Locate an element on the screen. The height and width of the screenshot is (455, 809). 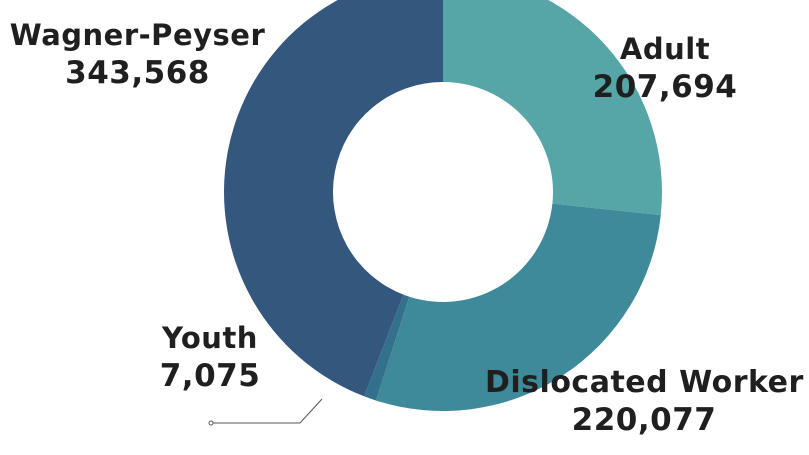
youth-label: Youth 7,075 is located at coordinates (210, 358).